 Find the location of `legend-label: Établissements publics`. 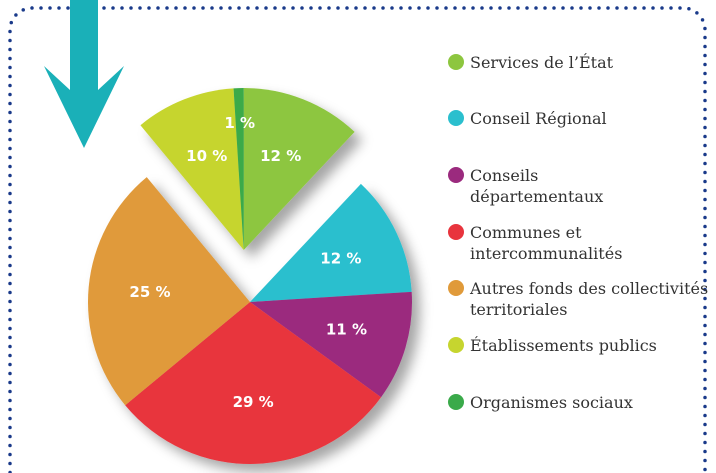

legend-label: Établissements publics is located at coordinates (563, 345).